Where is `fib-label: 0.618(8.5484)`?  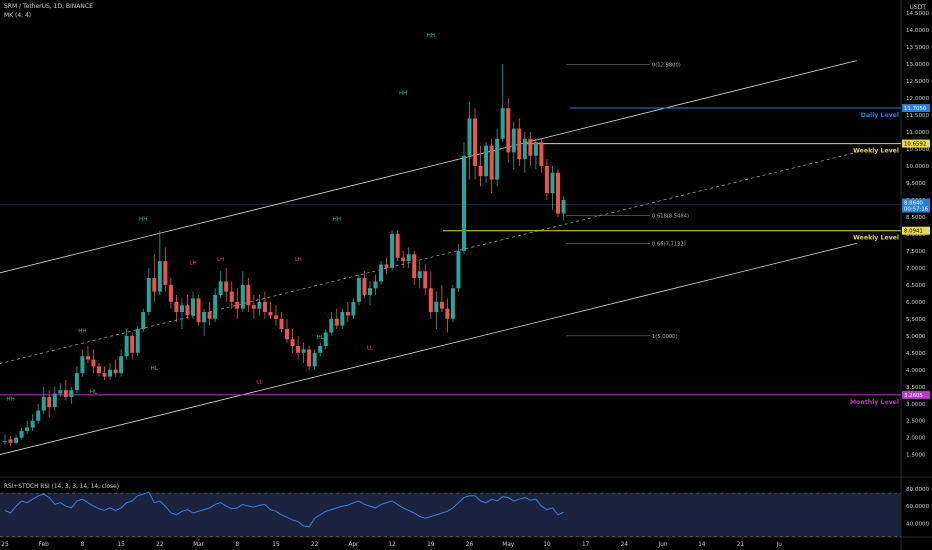 fib-label: 0.618(8.5484) is located at coordinates (670, 216).